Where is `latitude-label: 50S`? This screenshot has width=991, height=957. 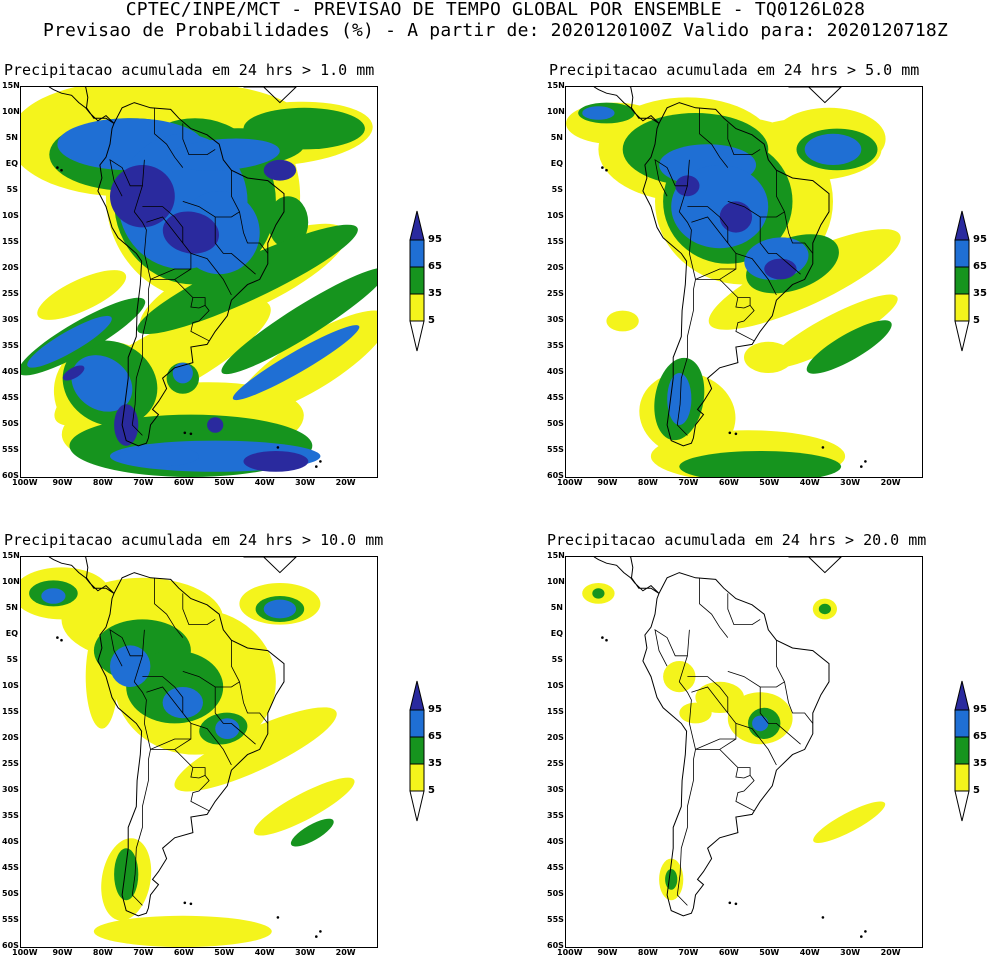 latitude-label: 50S is located at coordinates (555, 893).